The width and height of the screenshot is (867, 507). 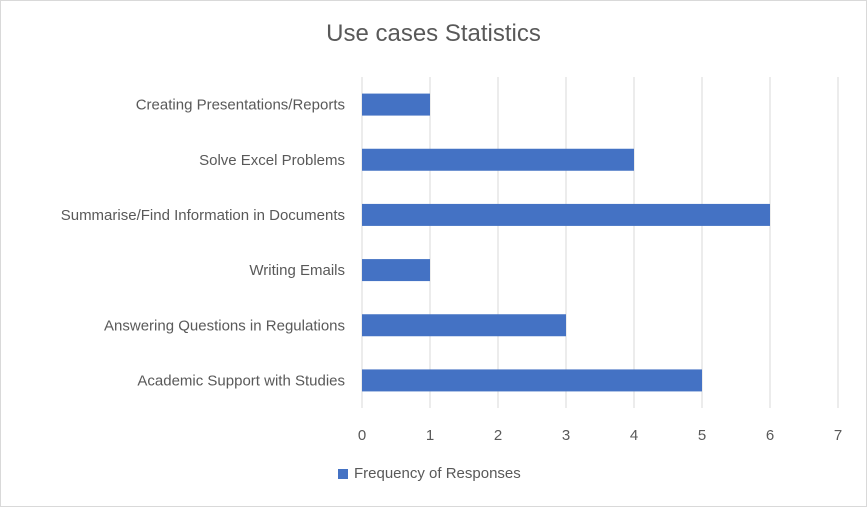 I want to click on x-tick-label: 2, so click(x=498, y=435).